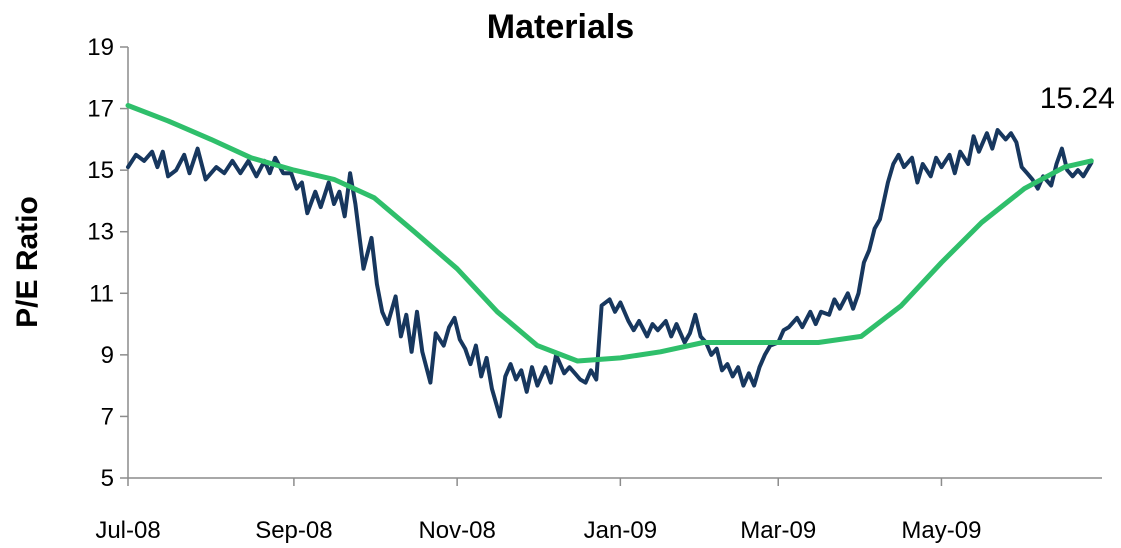 Image resolution: width=1121 pixels, height=548 pixels. What do you see at coordinates (101, 293) in the screenshot?
I see `y-tick-label: 11` at bounding box center [101, 293].